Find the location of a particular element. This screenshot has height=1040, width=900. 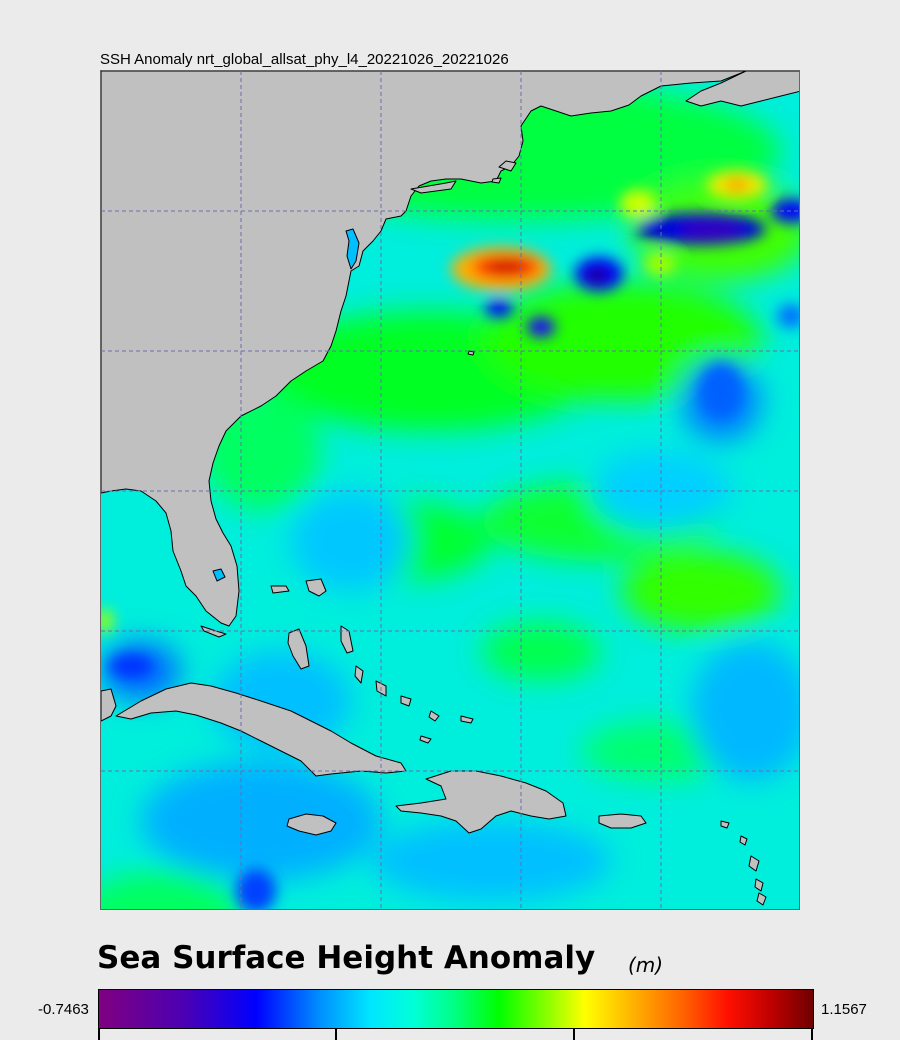

colorbar is located at coordinates (456, 1009).